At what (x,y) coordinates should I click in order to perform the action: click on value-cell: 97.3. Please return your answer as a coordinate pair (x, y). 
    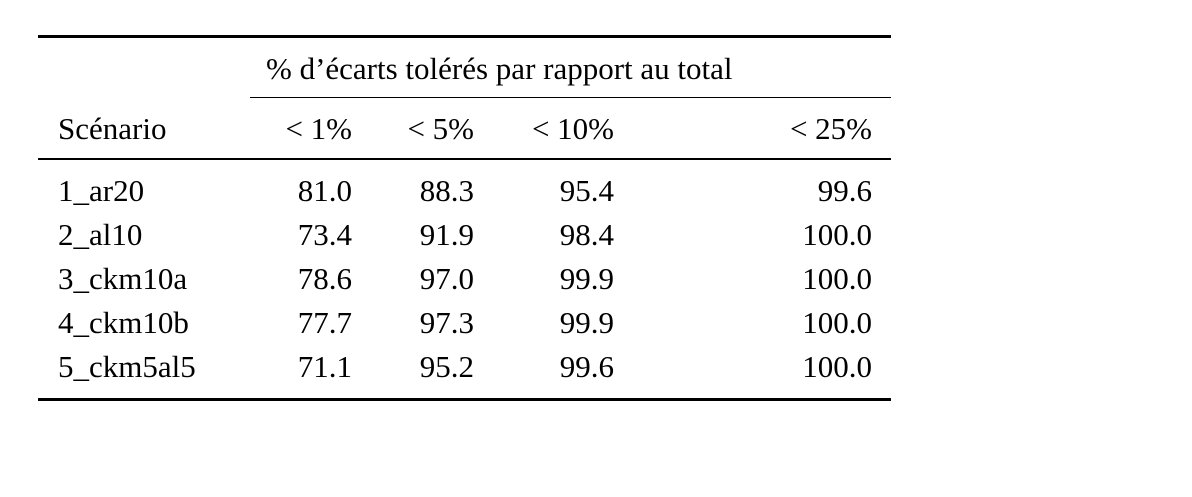
    Looking at the image, I should click on (446, 322).